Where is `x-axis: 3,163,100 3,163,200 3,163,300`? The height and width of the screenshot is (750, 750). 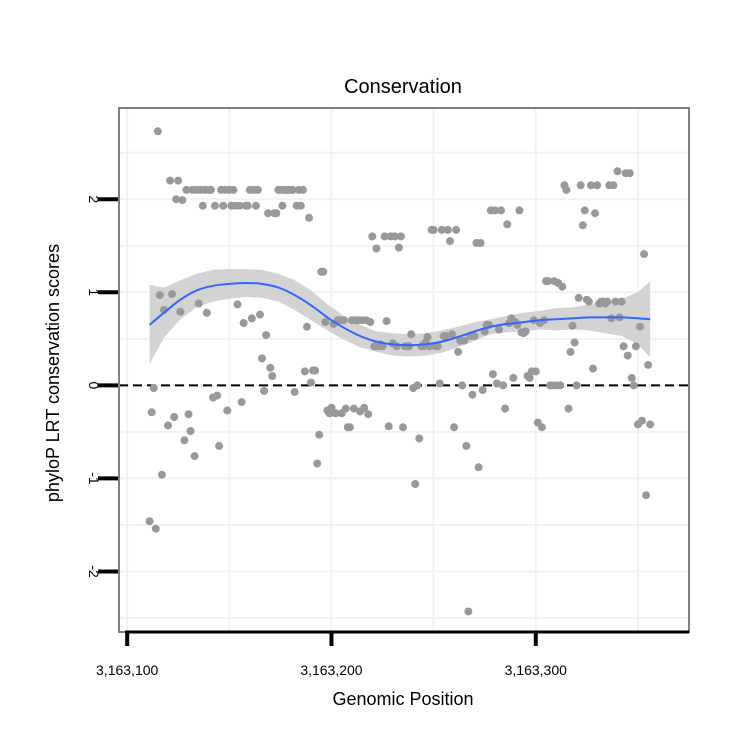 x-axis: 3,163,100 3,163,200 3,163,300 is located at coordinates (392, 654).